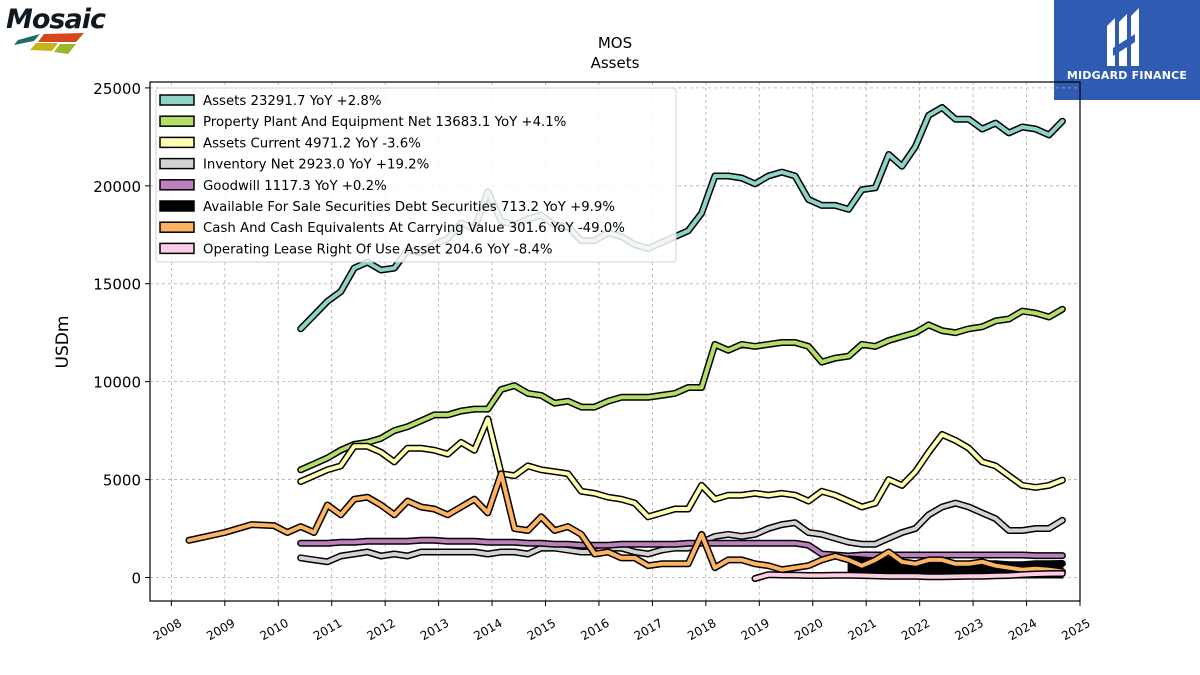 This screenshot has width=1200, height=675. I want to click on mosaic-logo: Mosaic, so click(66, 33).